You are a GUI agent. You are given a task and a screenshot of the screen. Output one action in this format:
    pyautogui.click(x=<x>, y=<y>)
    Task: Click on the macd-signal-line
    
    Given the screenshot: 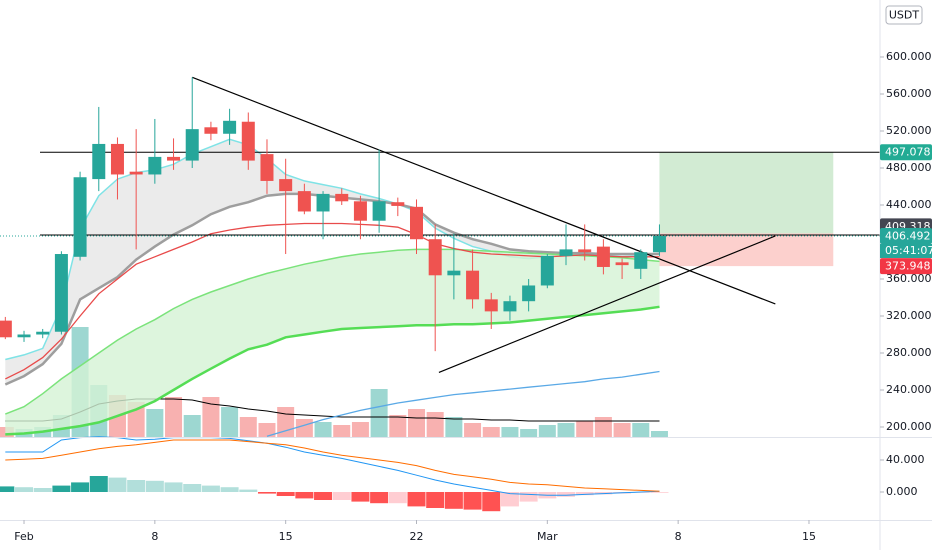 What is the action you would take?
    pyautogui.click(x=332, y=465)
    